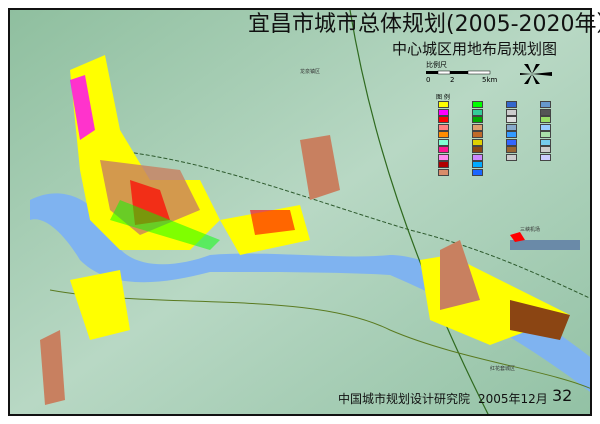  Describe the element at coordinates (513, 399) in the screenshot. I see `map-date: 2005年12月` at that location.